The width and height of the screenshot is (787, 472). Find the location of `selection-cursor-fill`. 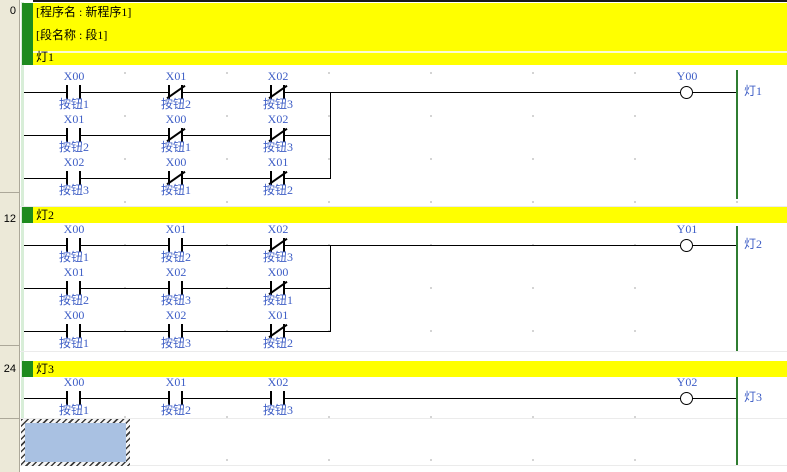

selection-cursor-fill is located at coordinates (75, 442).